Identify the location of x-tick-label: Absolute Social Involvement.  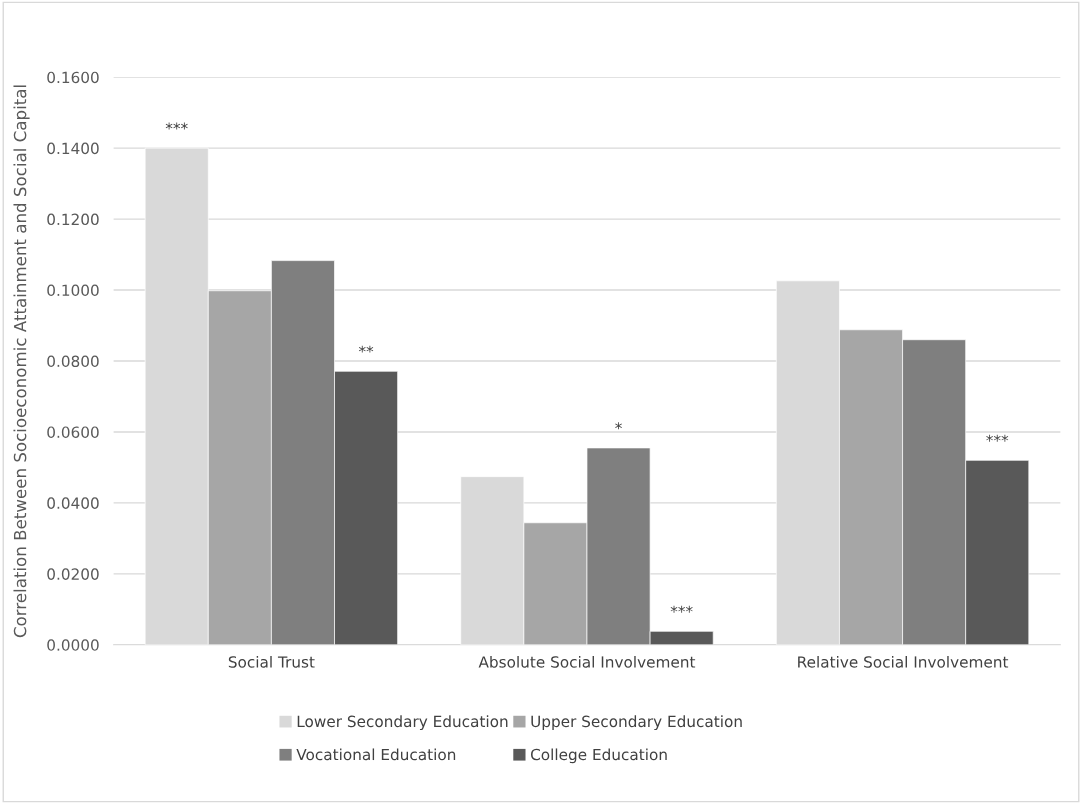
(587, 661).